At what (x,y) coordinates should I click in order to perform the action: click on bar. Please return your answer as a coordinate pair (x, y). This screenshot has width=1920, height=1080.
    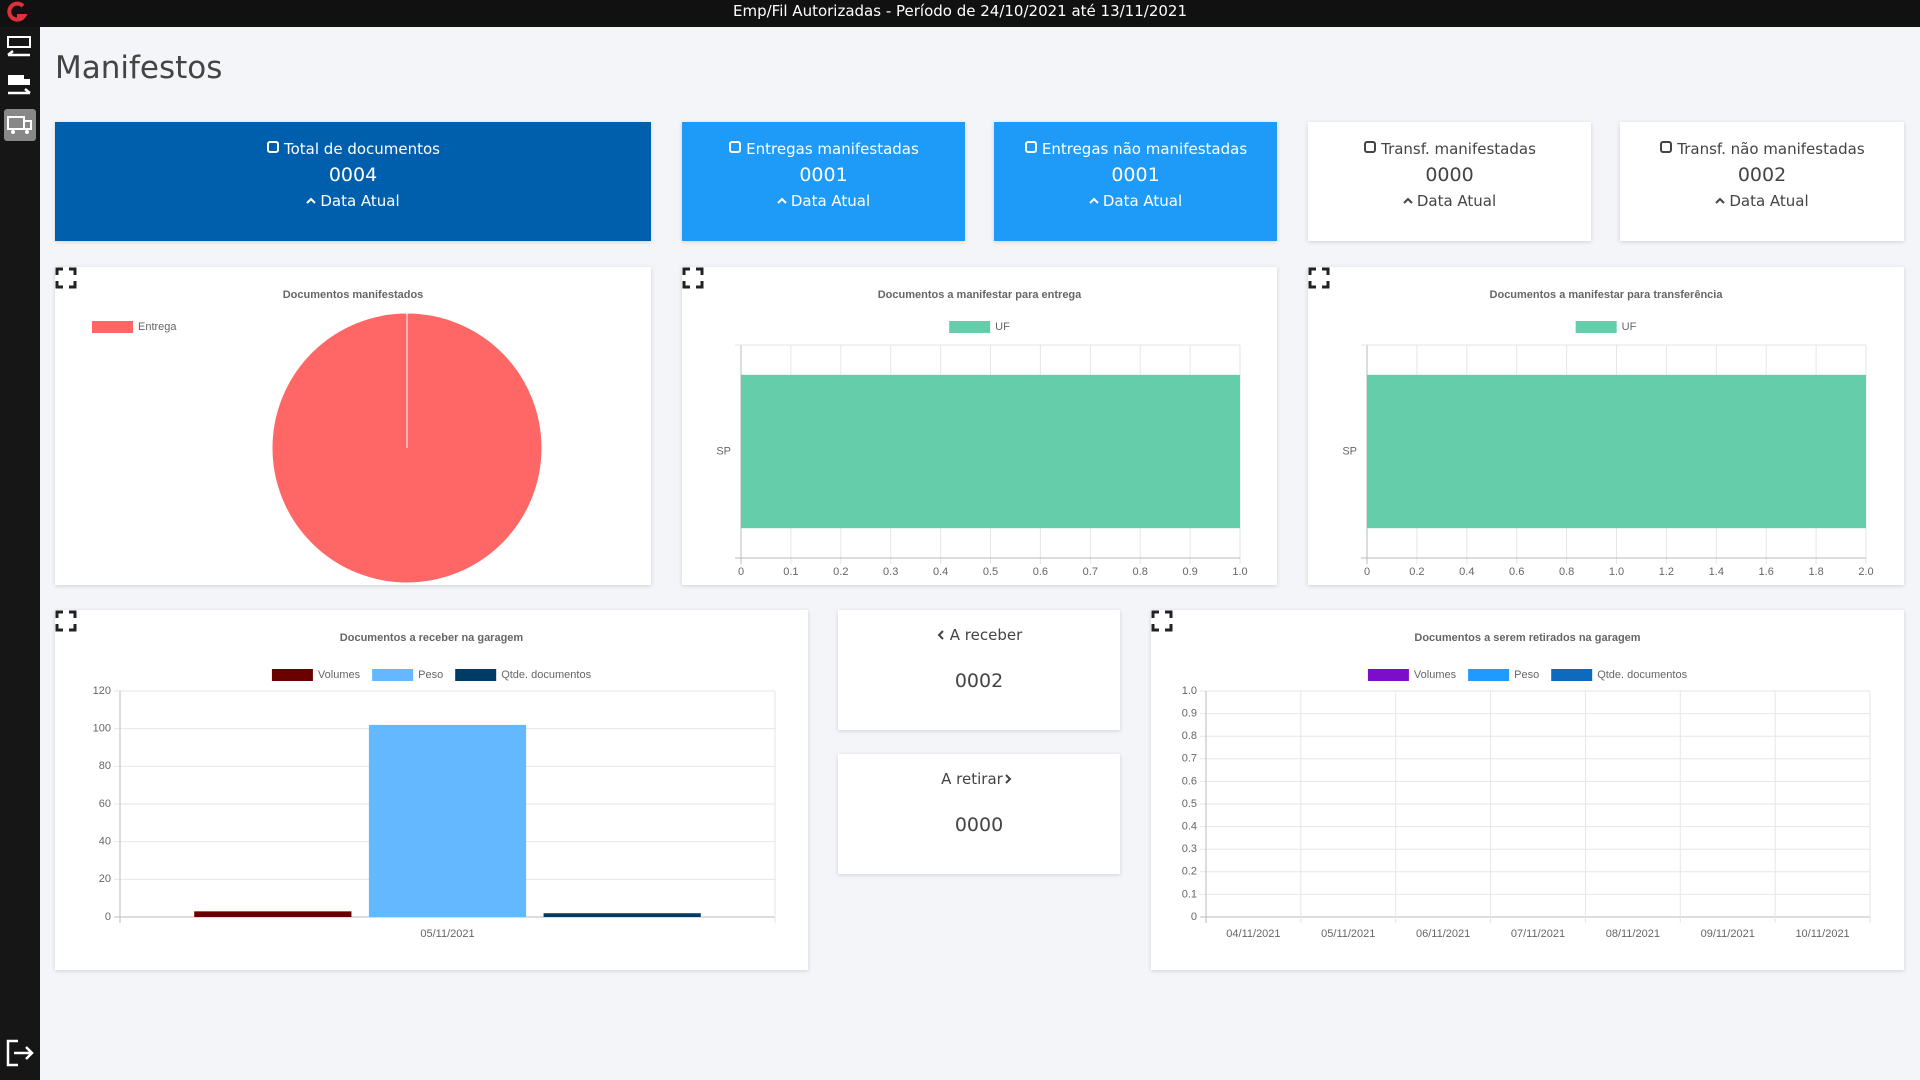
    Looking at the image, I should click on (990, 451).